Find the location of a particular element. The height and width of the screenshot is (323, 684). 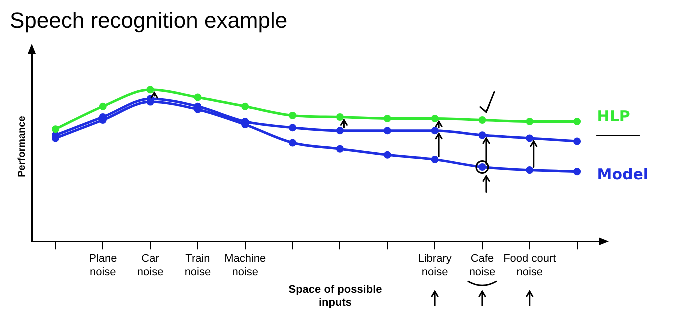

x-tick-label: Train noise is located at coordinates (198, 265).